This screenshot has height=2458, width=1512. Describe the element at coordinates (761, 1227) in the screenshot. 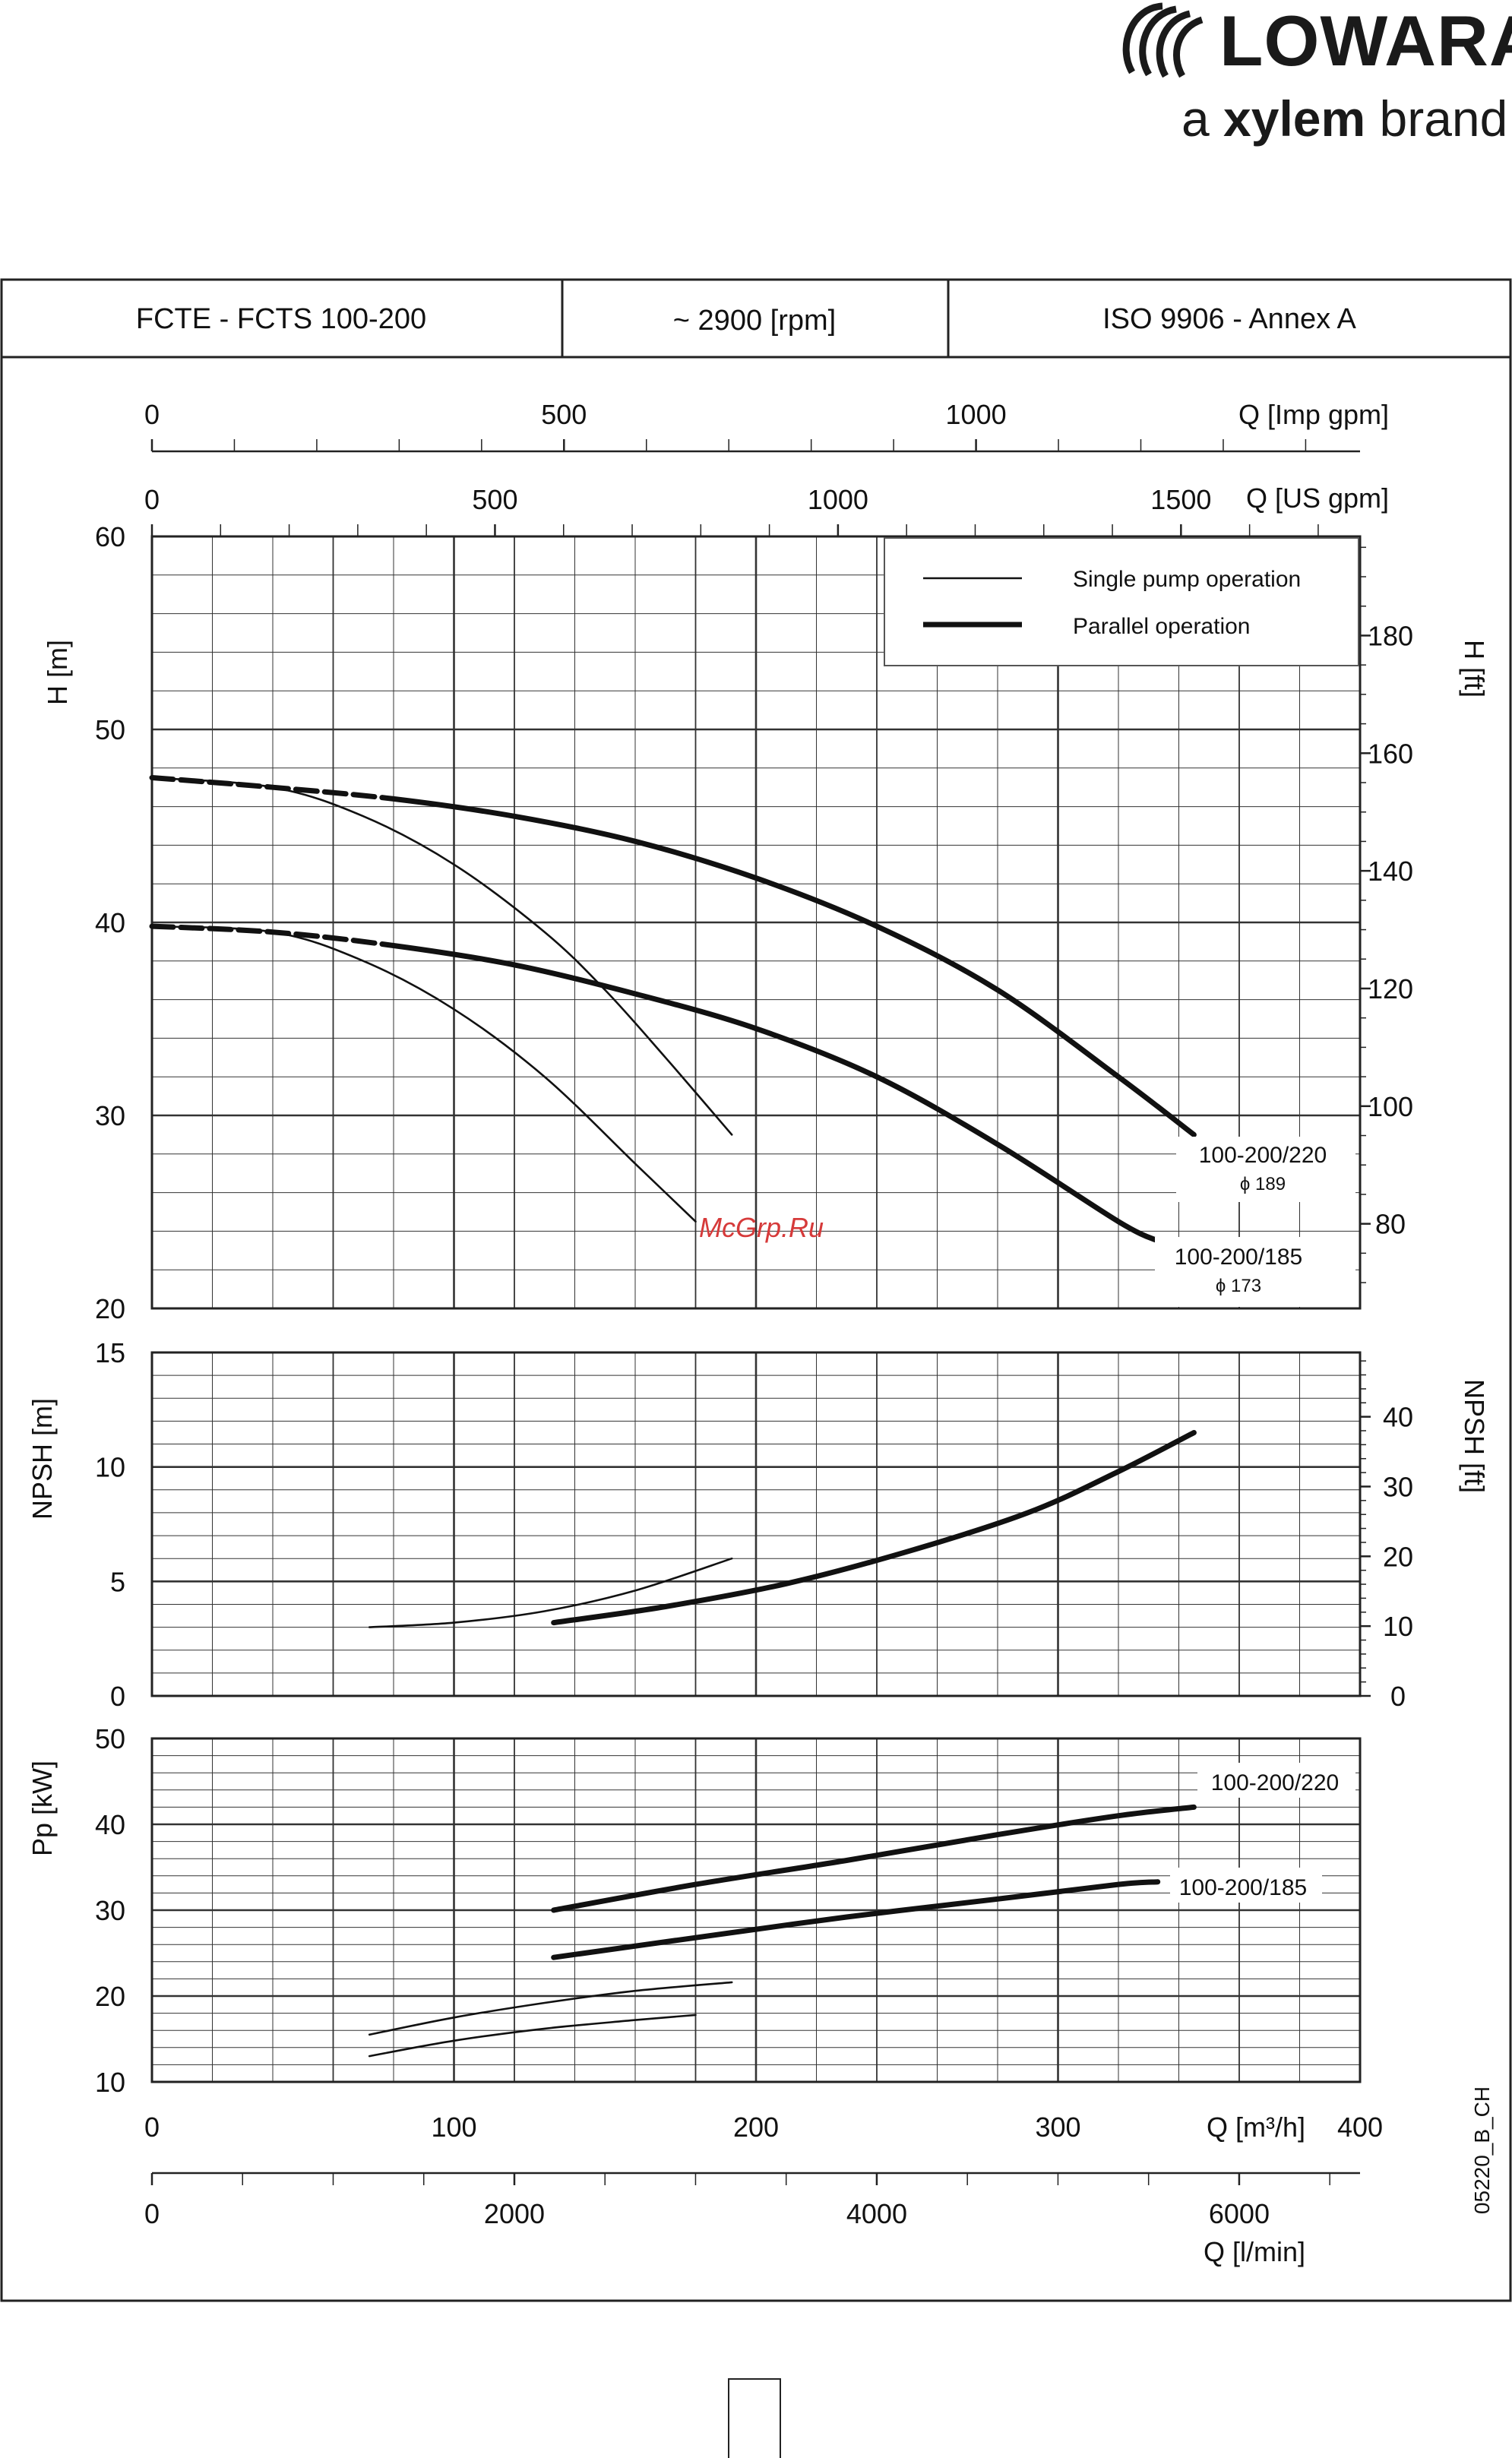

I see `watermark: McGrp.Ru` at that location.